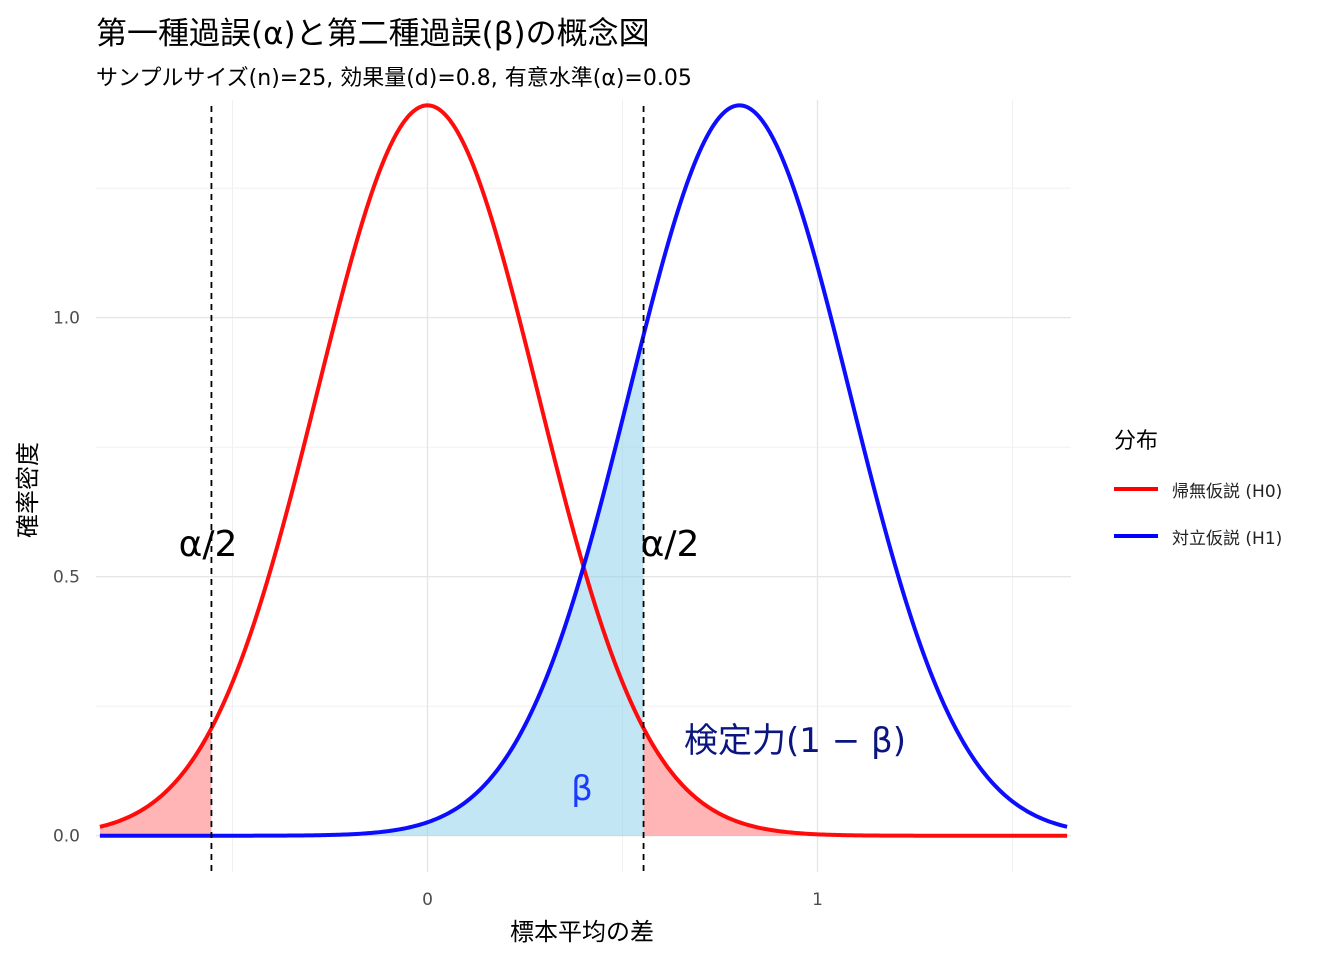  I want to click on x-tick-label: 0, so click(427, 900).